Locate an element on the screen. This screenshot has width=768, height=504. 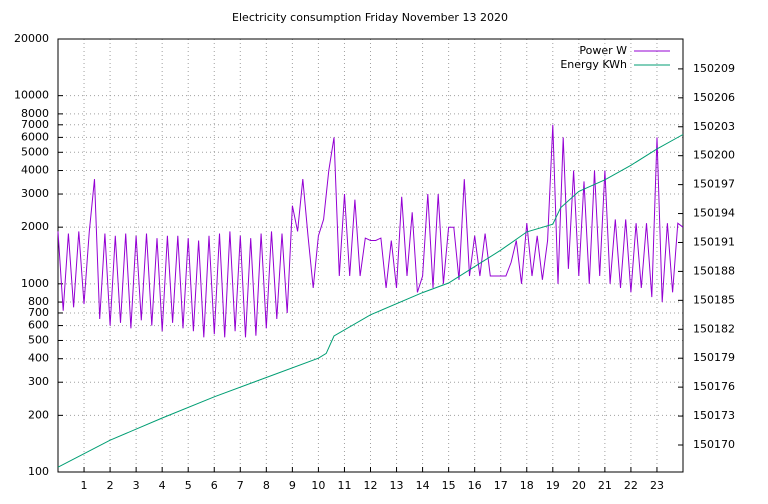
x-tick-label: 20 is located at coordinates (579, 485).